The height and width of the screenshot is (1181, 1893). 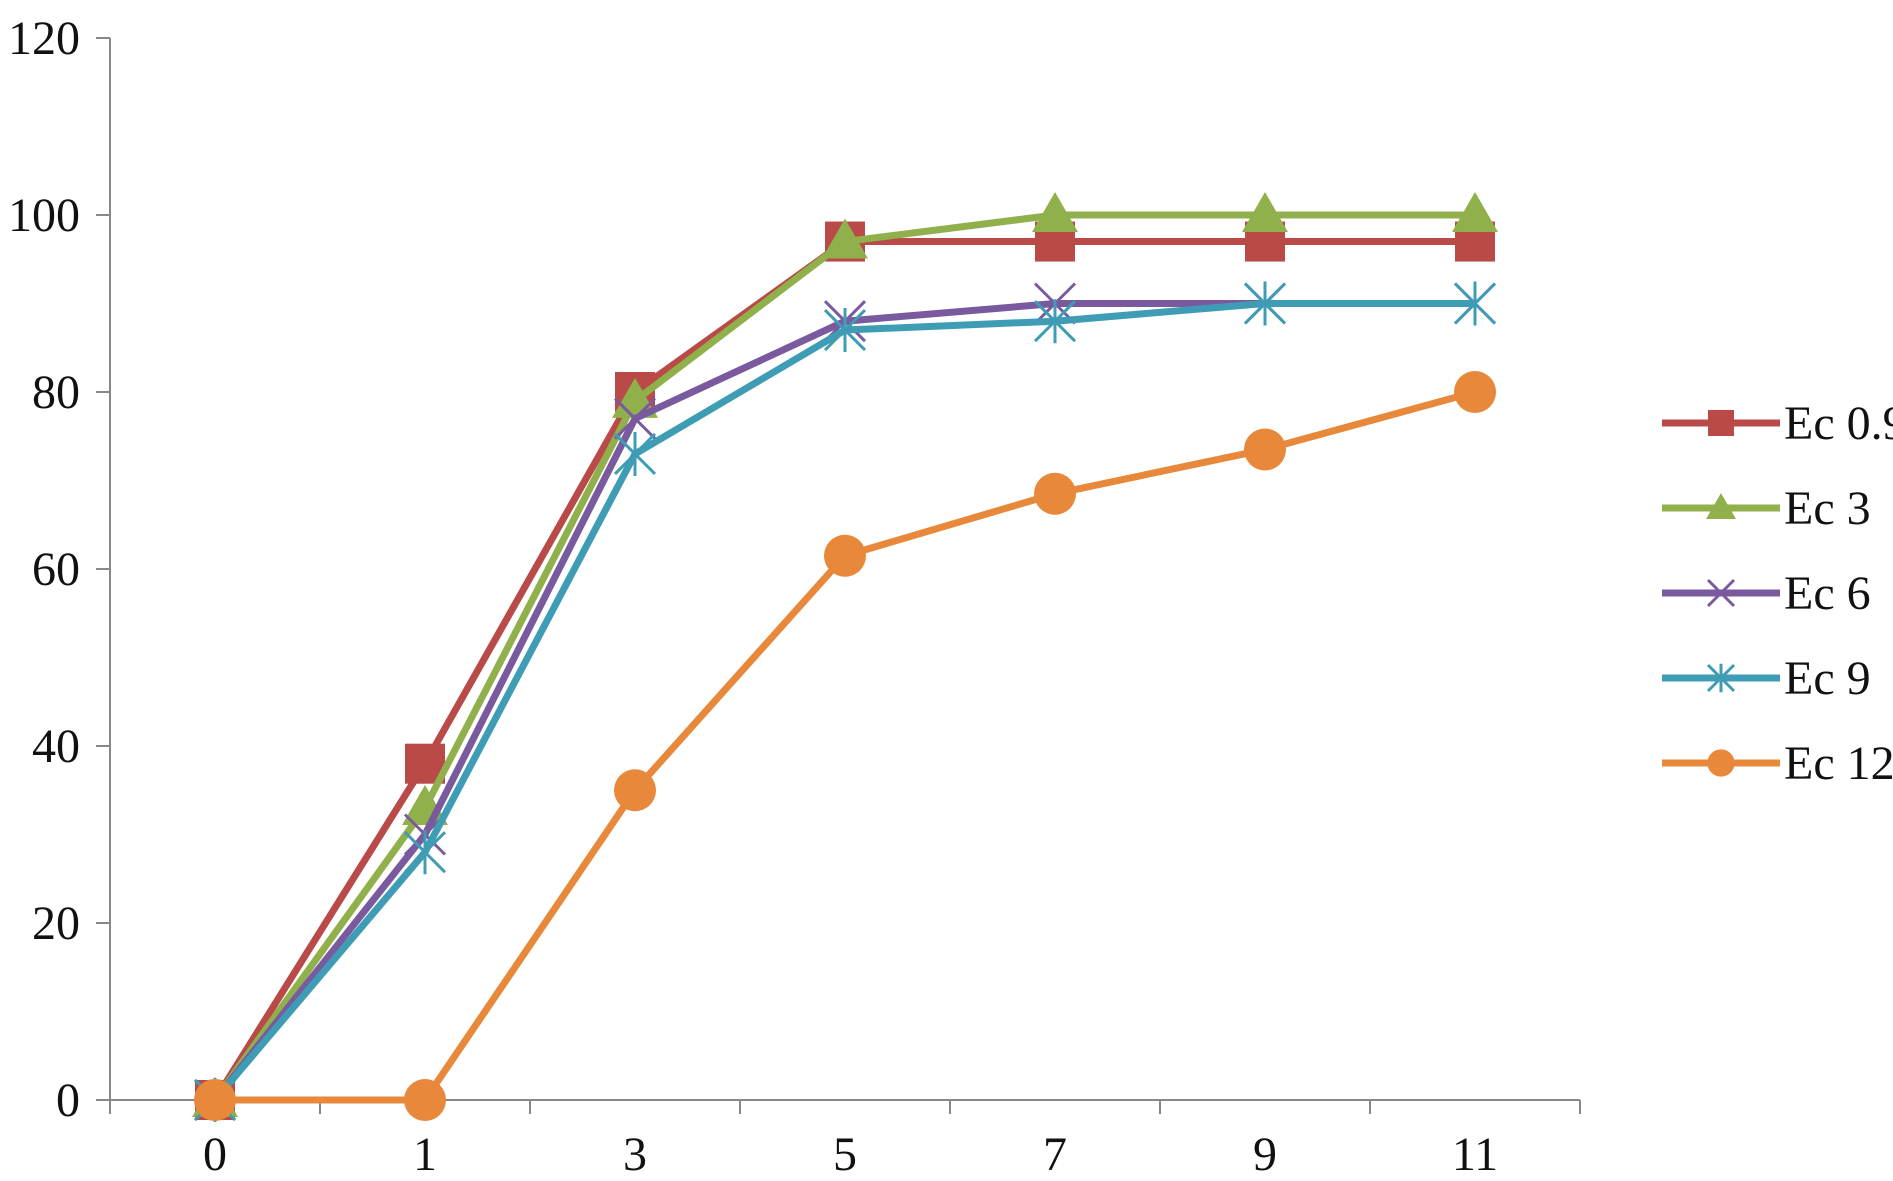 What do you see at coordinates (845, 1154) in the screenshot?
I see `x-tick-label: 5` at bounding box center [845, 1154].